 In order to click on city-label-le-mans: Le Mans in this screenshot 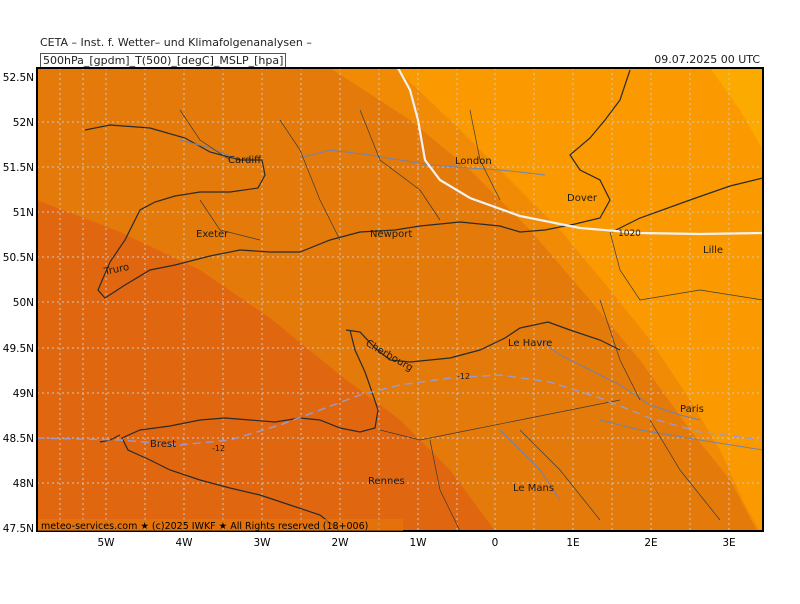, I will do `click(533, 488)`.